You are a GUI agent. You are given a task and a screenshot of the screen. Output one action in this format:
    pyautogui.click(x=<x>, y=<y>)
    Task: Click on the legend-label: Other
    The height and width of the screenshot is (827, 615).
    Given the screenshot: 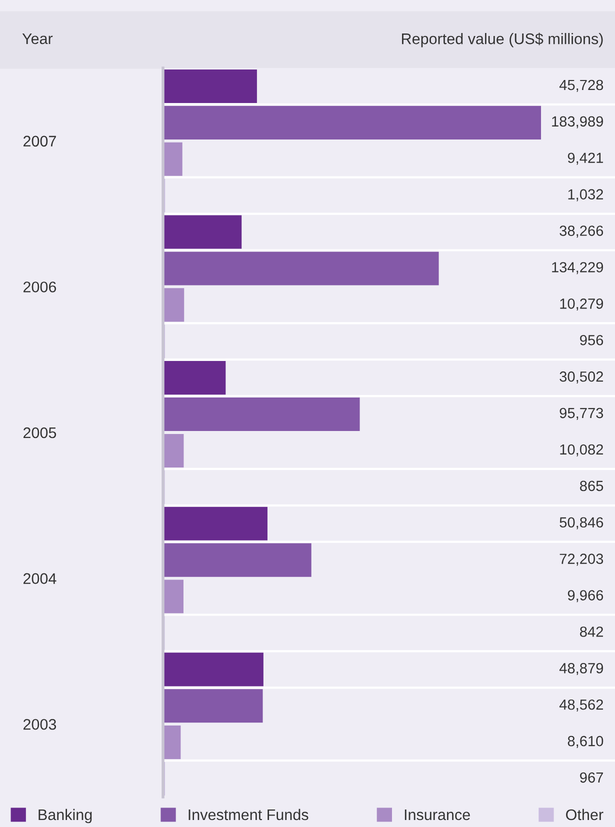 What is the action you would take?
    pyautogui.click(x=585, y=814)
    